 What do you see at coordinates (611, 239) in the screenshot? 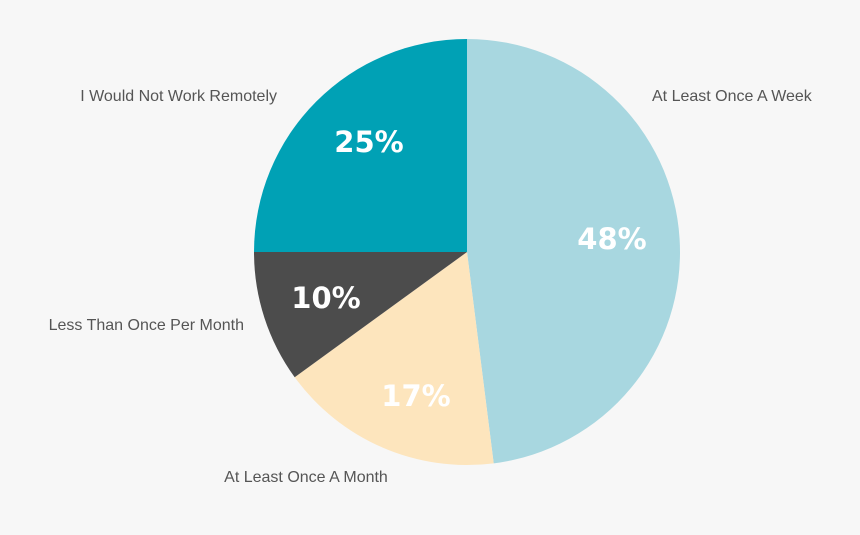
I see `value-label-at-least-once-a-week: 48%` at bounding box center [611, 239].